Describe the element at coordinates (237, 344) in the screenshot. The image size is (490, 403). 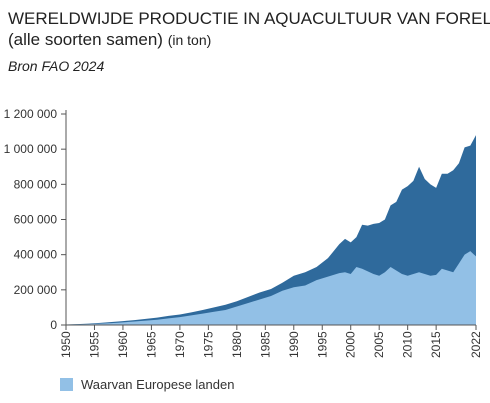
I see `x-tick-label: 1980` at that location.